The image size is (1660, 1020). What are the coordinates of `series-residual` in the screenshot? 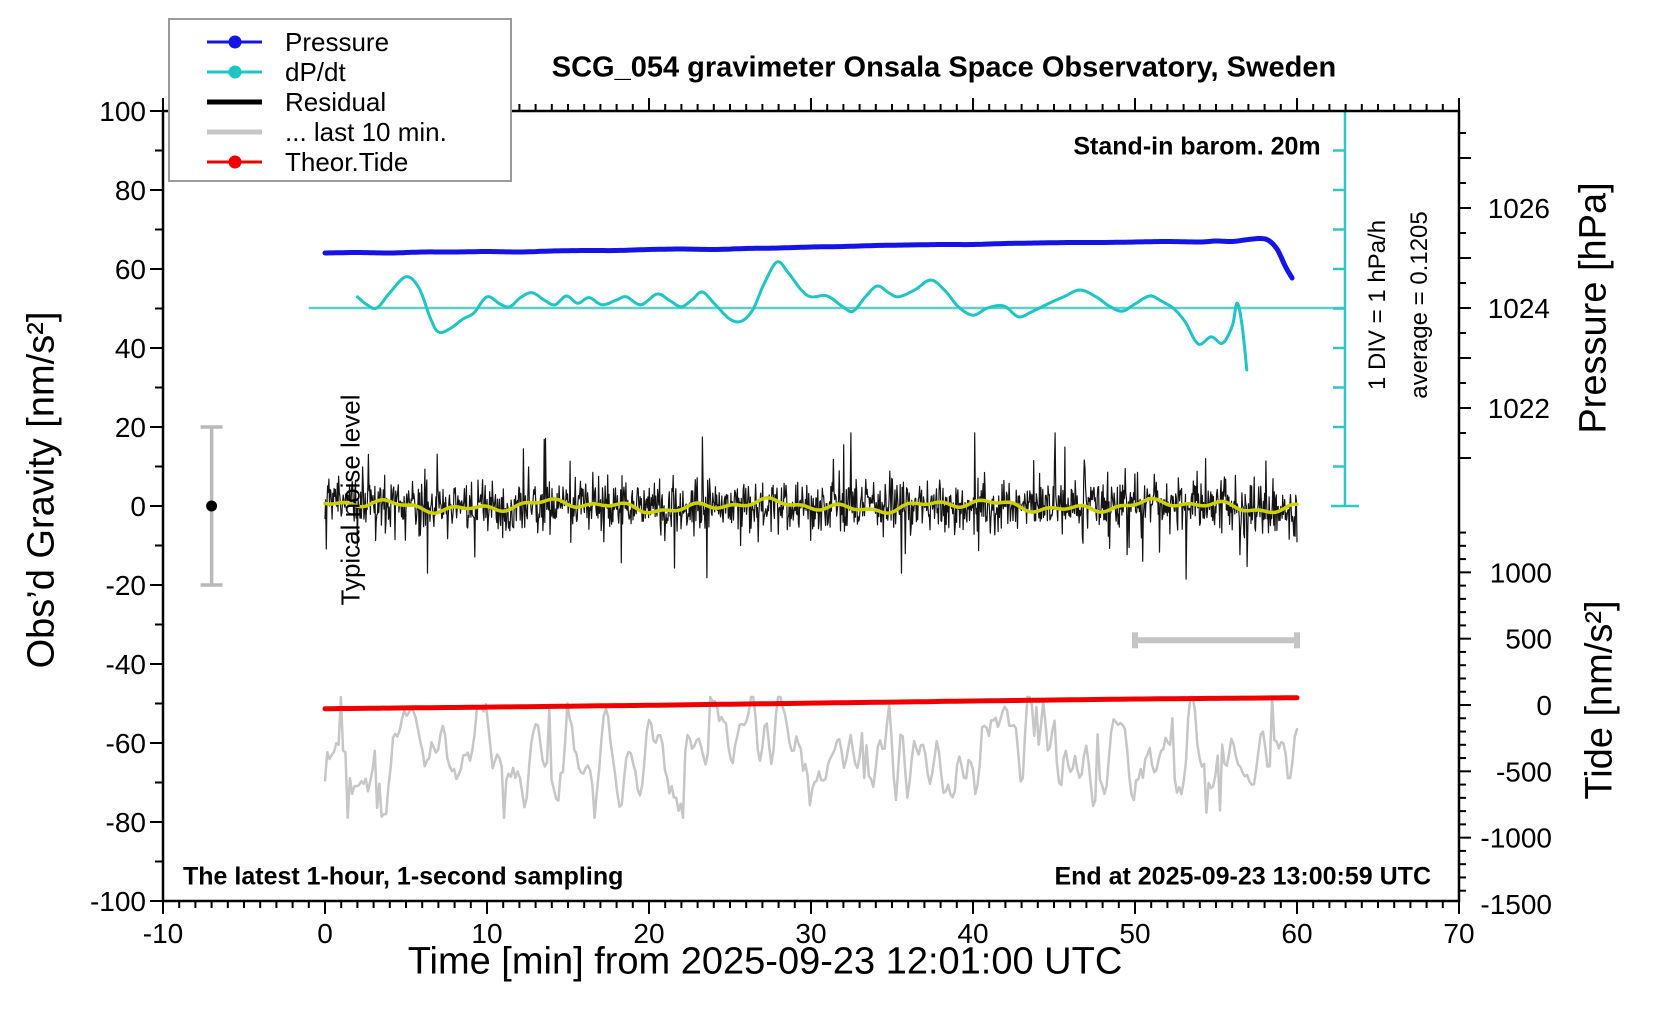 It's located at (811, 506).